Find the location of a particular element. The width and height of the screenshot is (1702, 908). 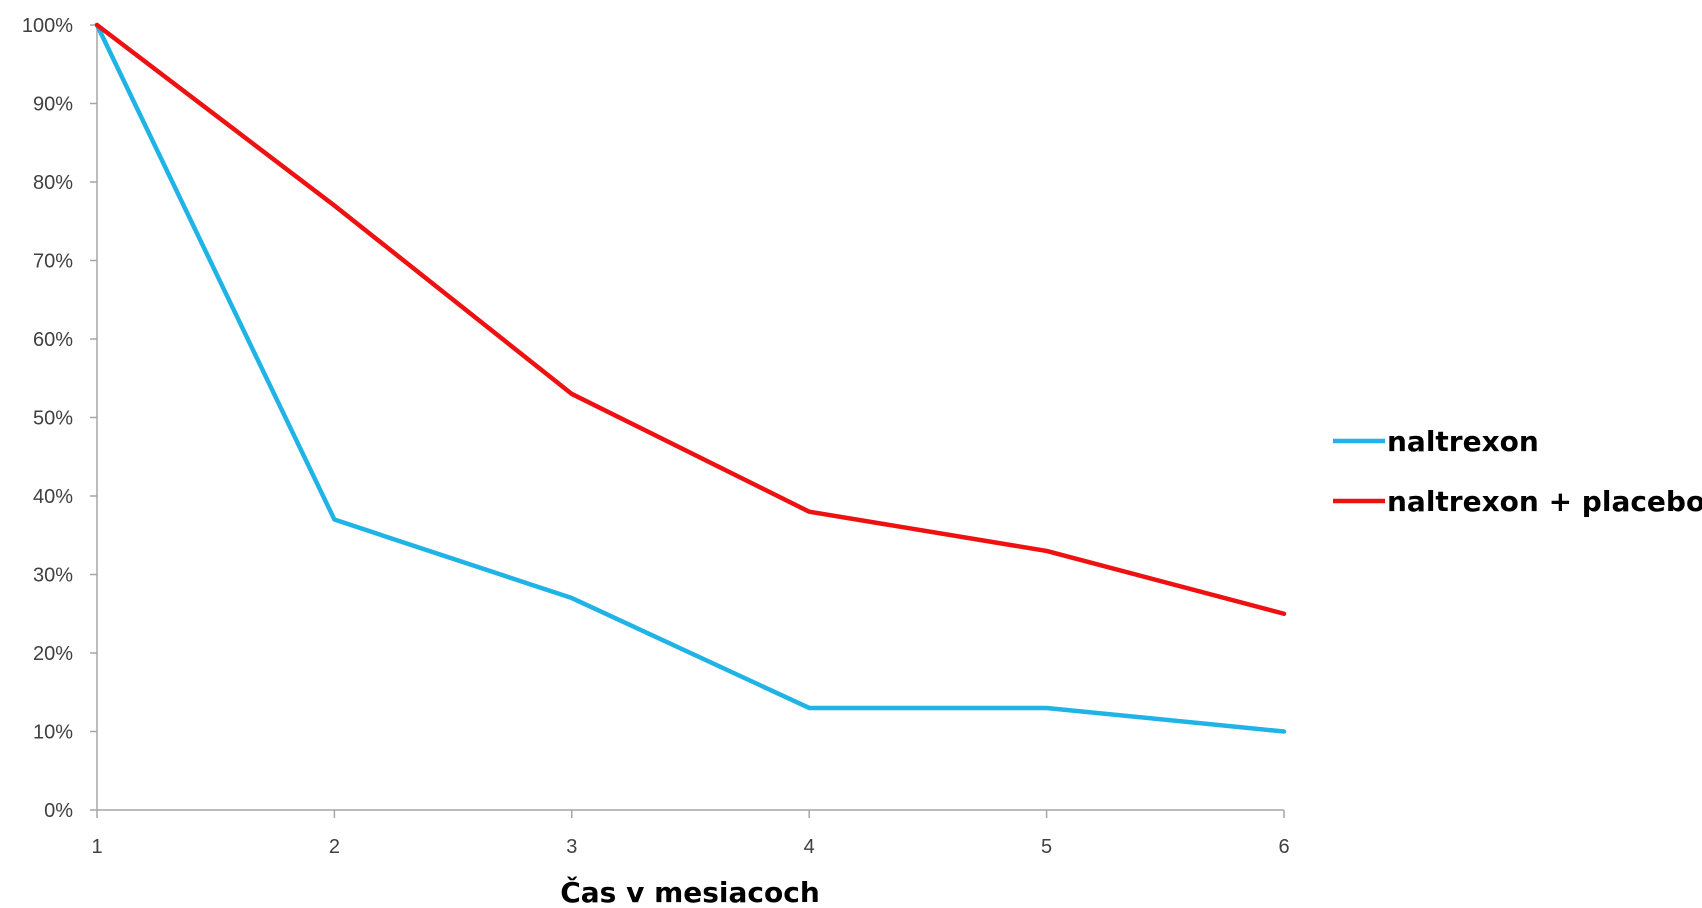

y-tick-label: 40% is located at coordinates (53, 497).